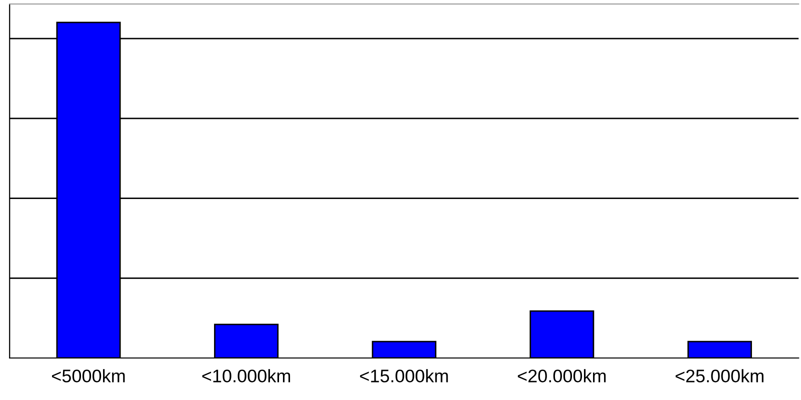 This screenshot has width=801, height=400. I want to click on x-tick-label: <15.000km, so click(404, 375).